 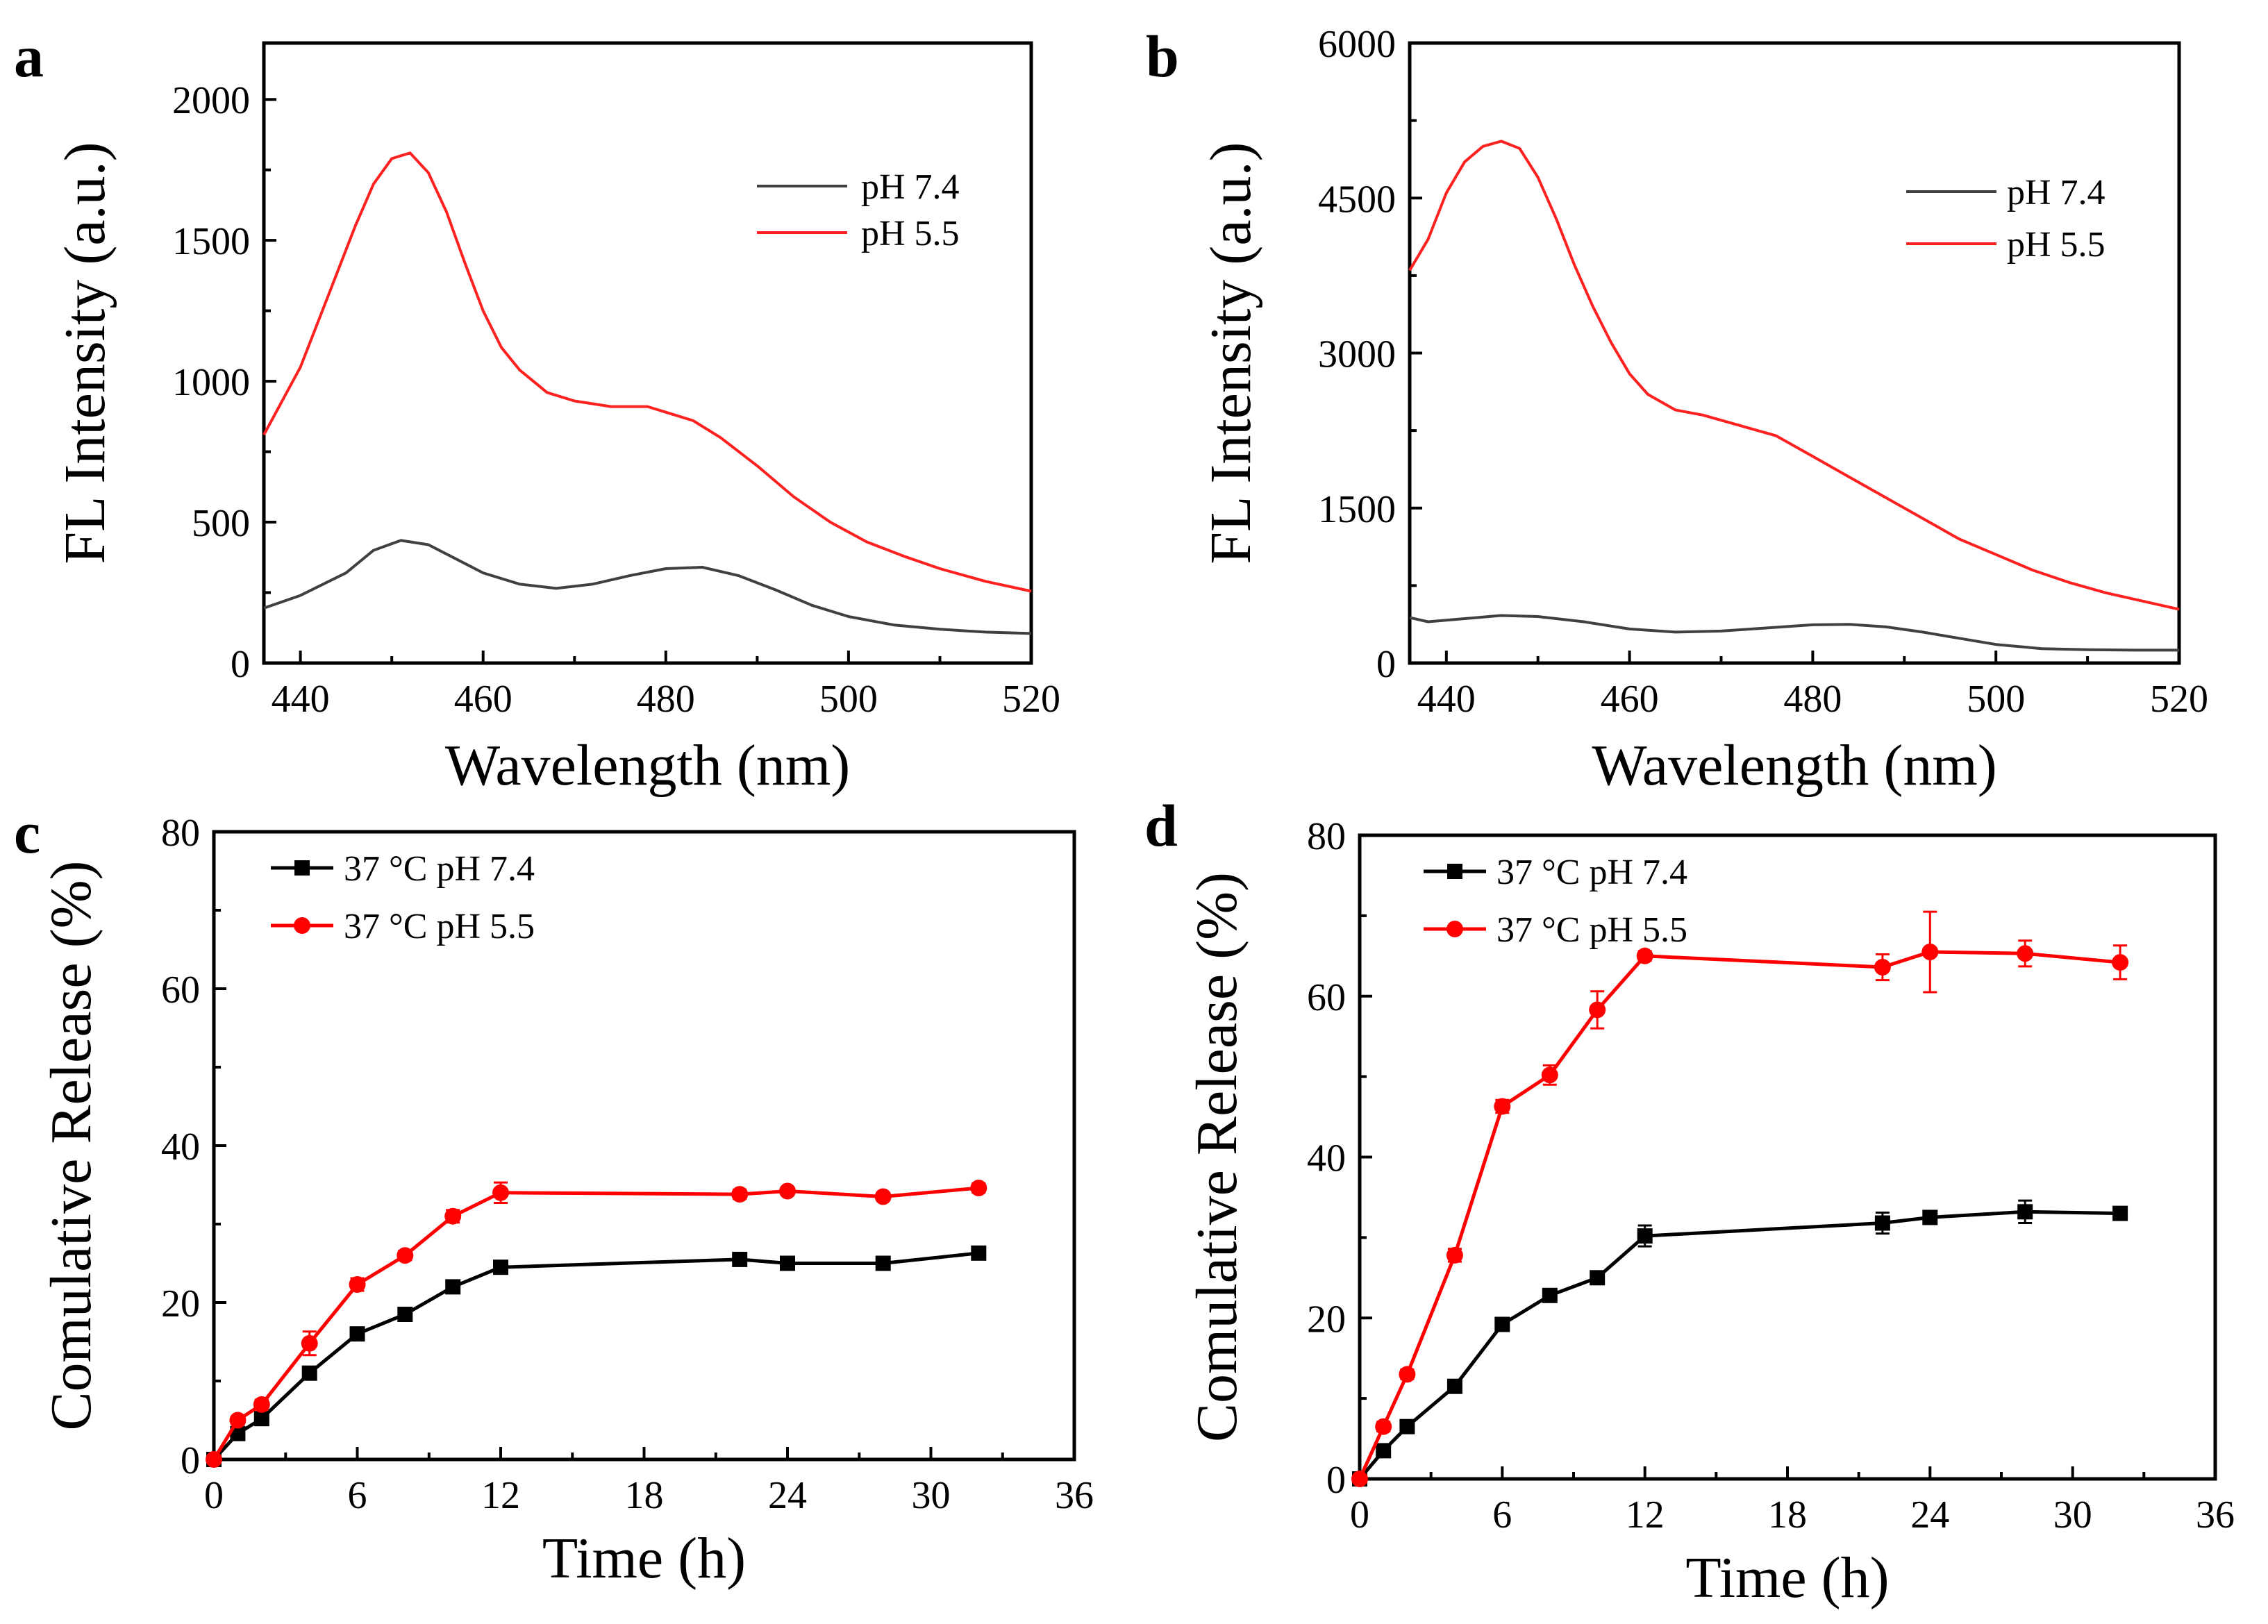 What do you see at coordinates (910, 187) in the screenshot?
I see `legend-label: pH 7.4` at bounding box center [910, 187].